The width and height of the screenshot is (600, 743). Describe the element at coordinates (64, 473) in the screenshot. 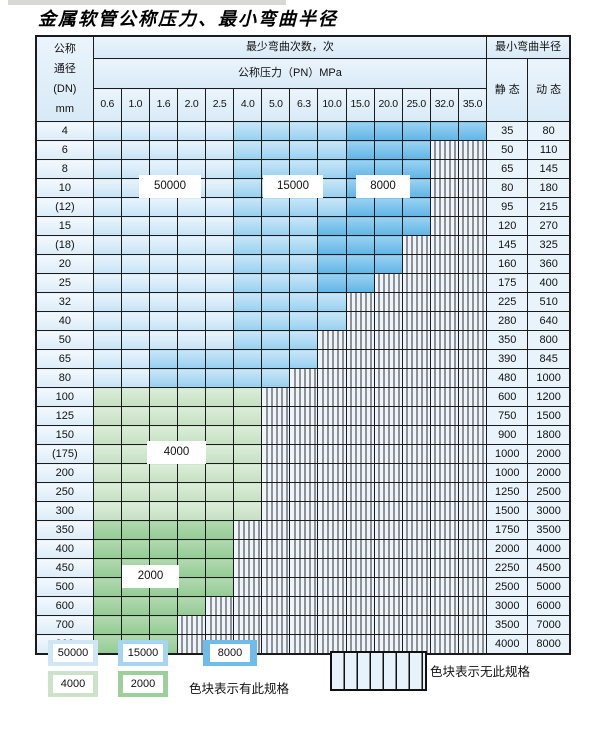

I see `dn-cell: 200` at that location.